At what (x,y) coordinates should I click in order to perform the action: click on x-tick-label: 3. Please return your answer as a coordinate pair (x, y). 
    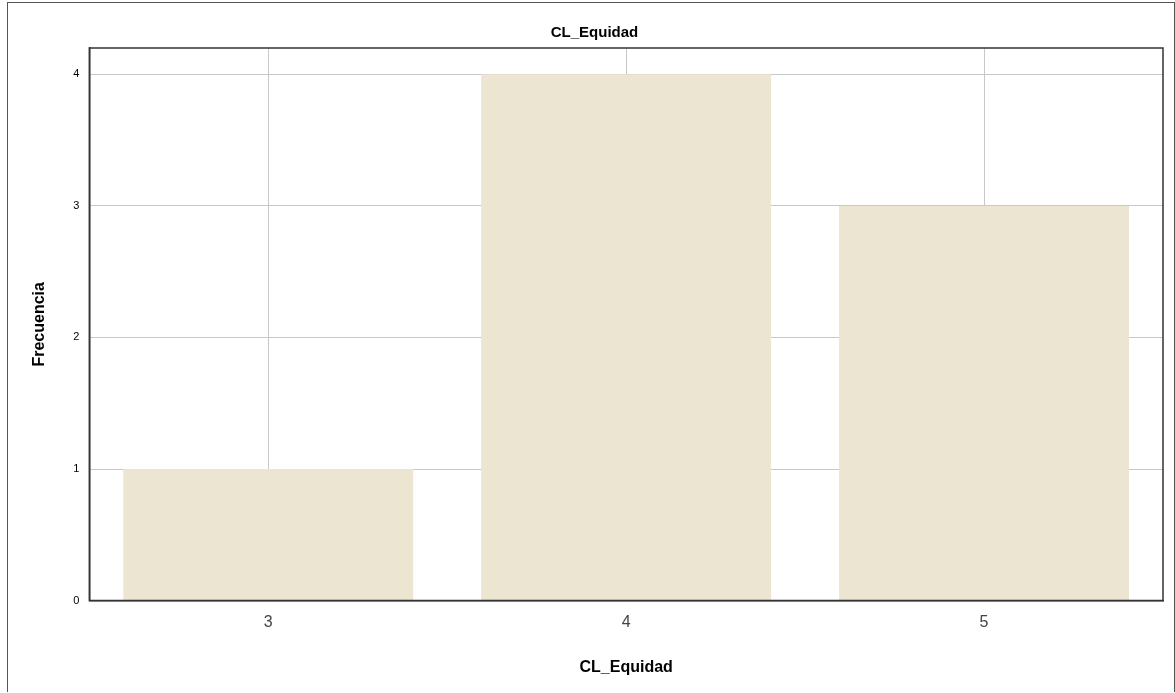
    Looking at the image, I should click on (268, 621).